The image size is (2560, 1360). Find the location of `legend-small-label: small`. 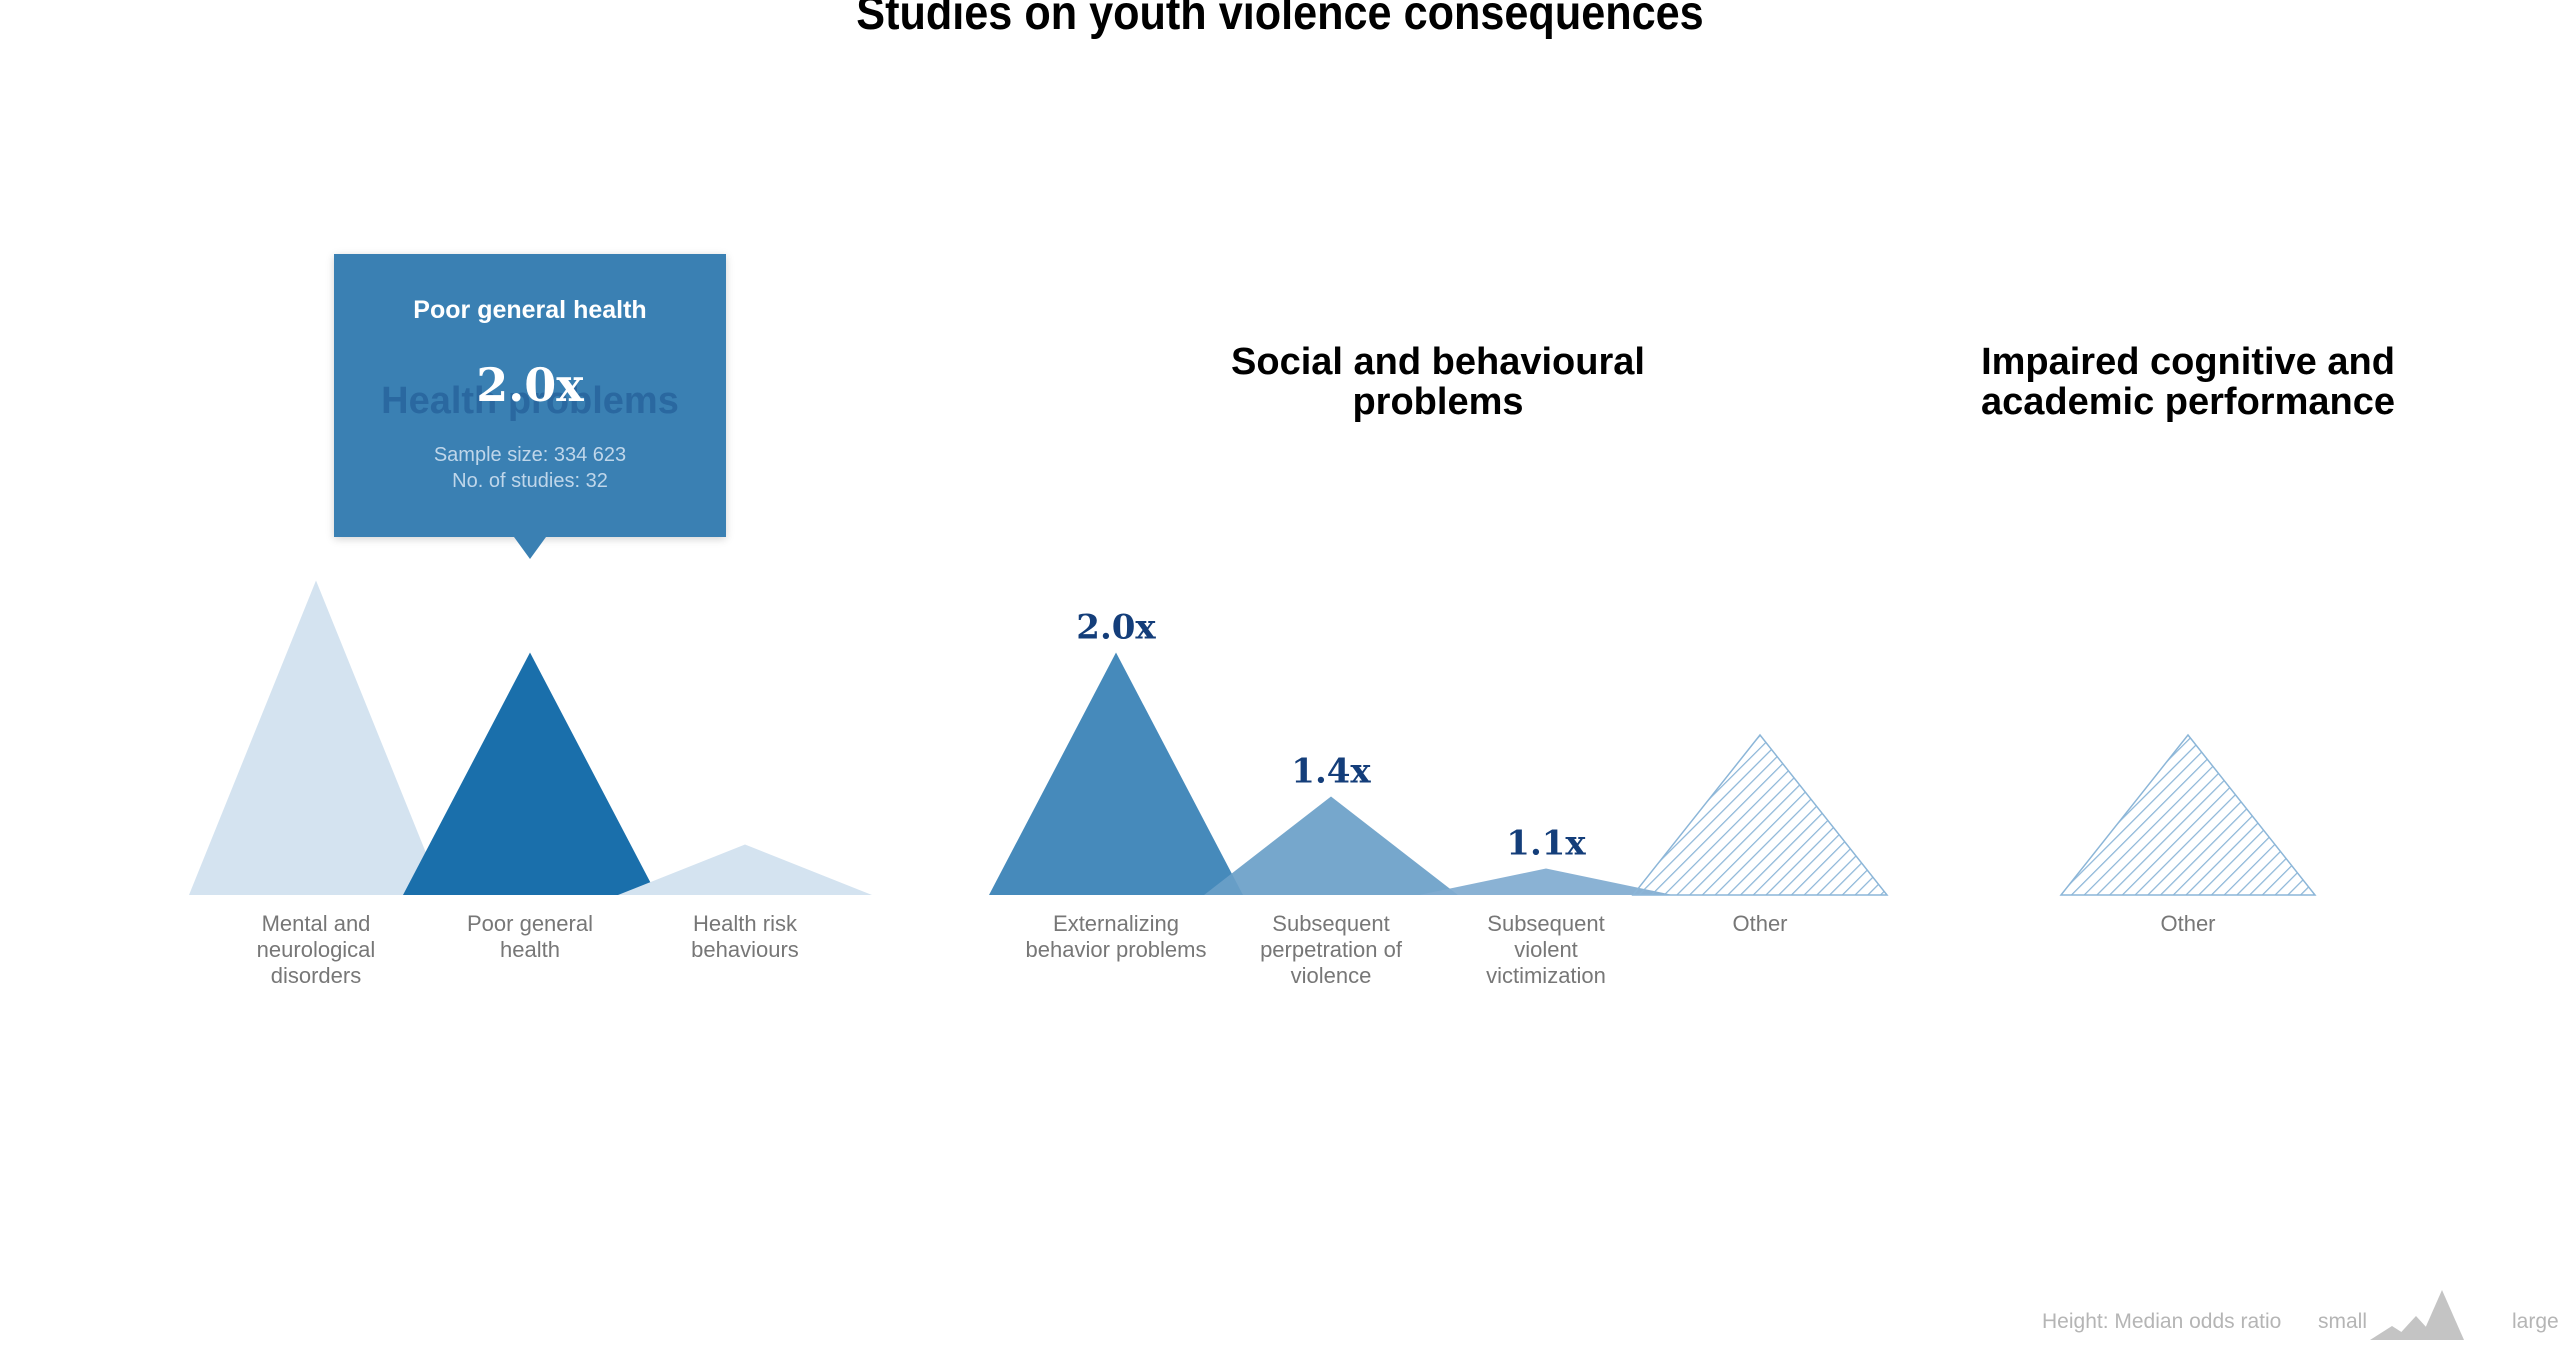

legend-small-label: small is located at coordinates (2343, 1321).